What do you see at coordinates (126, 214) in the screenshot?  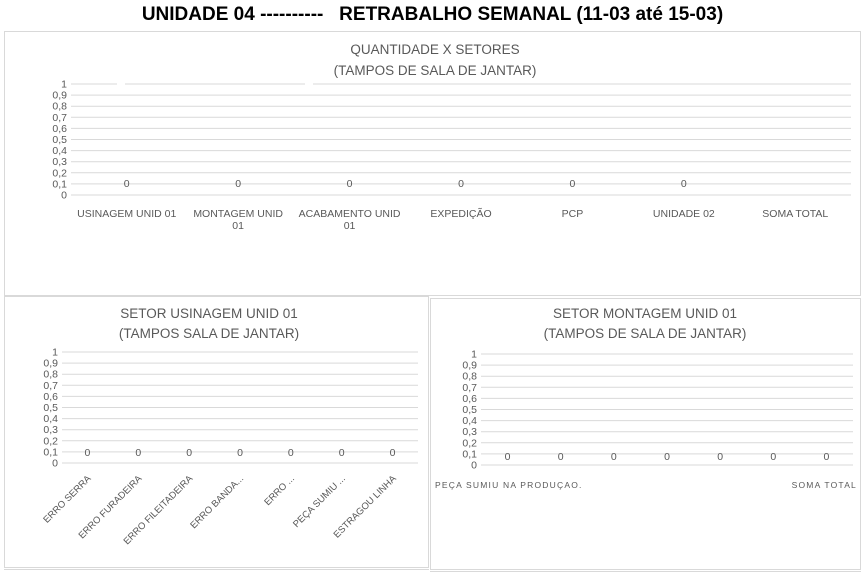 I see `x-tick-label: USINAGEM UNID 01` at bounding box center [126, 214].